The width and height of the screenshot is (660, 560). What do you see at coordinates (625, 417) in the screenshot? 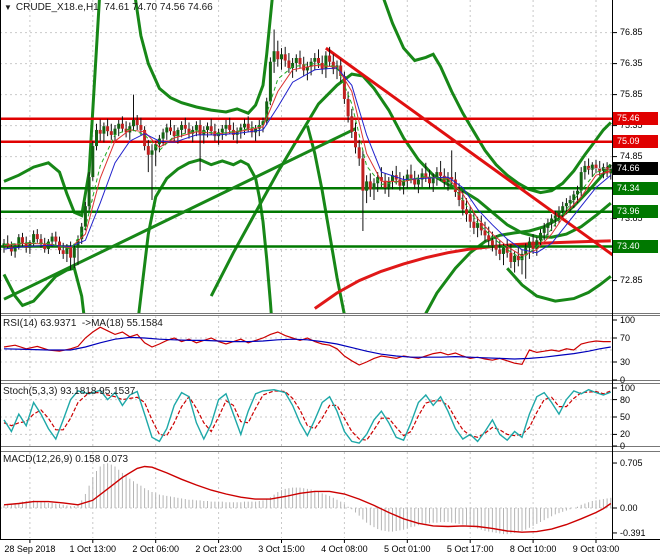
I see `stoch-axis-label: 50` at bounding box center [625, 417].